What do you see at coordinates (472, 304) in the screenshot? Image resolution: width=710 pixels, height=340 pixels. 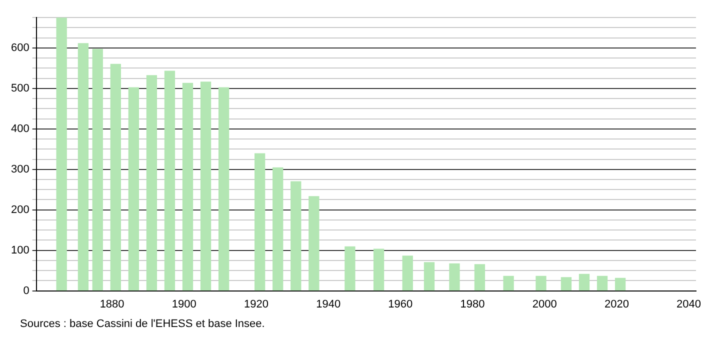 I see `x-tick-label: 1980` at bounding box center [472, 304].